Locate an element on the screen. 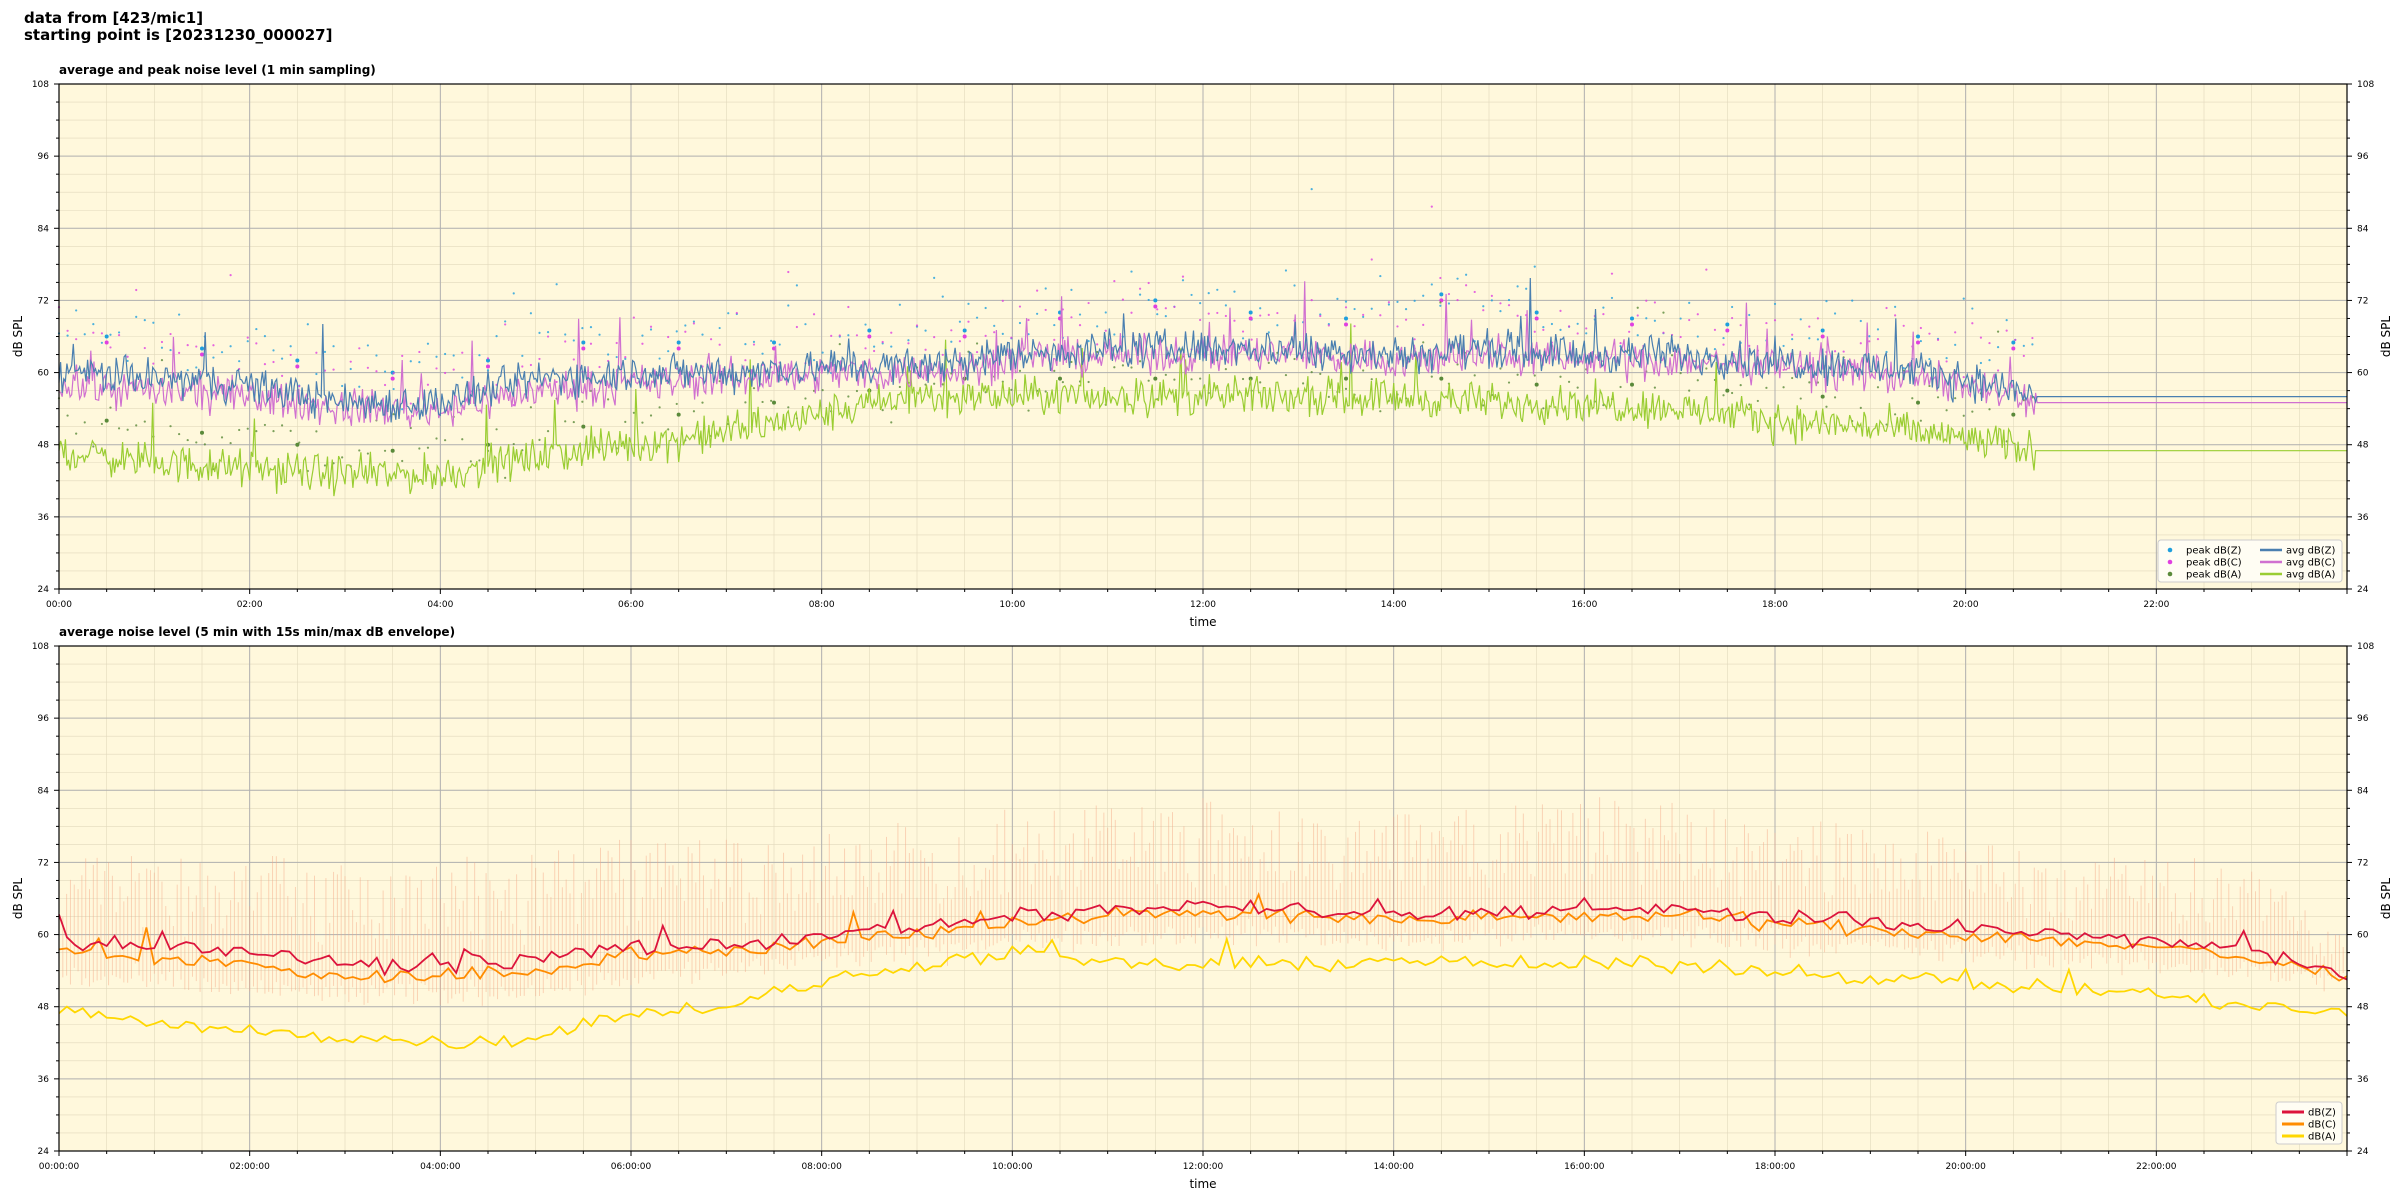 Image resolution: width=2400 pixels, height=1200 pixels. y-tick-label-right: 36 is located at coordinates (2363, 1080).